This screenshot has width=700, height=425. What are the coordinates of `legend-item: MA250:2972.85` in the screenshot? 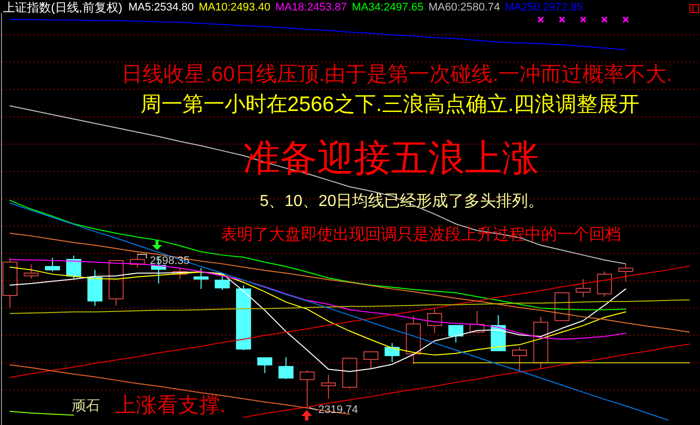 It's located at (544, 8).